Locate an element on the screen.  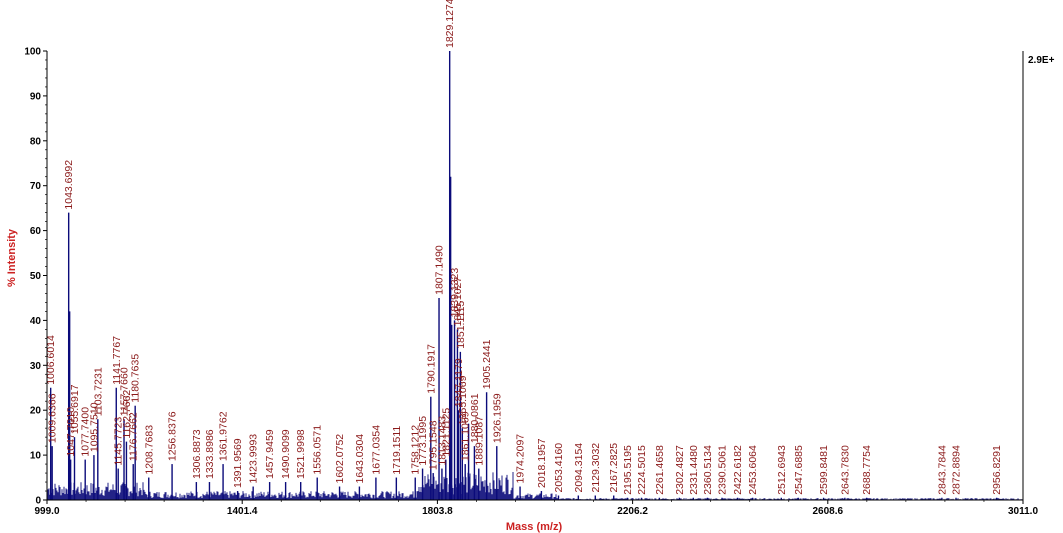
peak-label: 1790.1917 is located at coordinates (431, 369).